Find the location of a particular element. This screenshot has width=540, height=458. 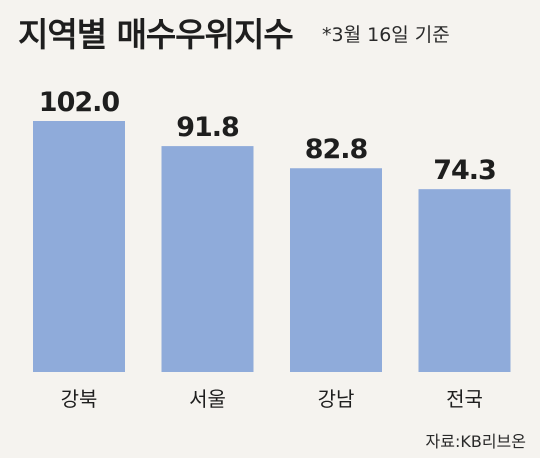

value-label-2: 91.8 is located at coordinates (207, 127).